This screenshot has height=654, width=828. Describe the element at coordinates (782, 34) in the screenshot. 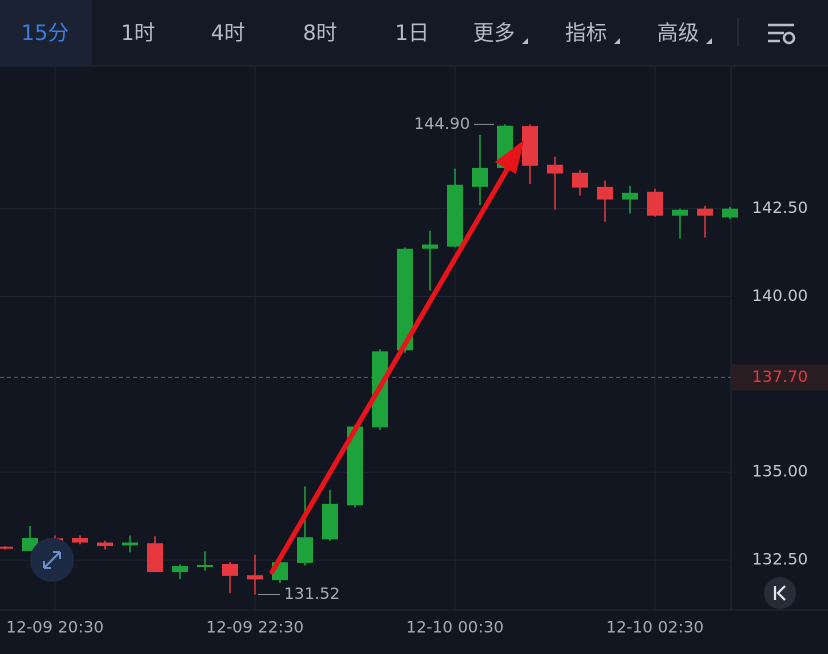

I see `settings-icon` at that location.